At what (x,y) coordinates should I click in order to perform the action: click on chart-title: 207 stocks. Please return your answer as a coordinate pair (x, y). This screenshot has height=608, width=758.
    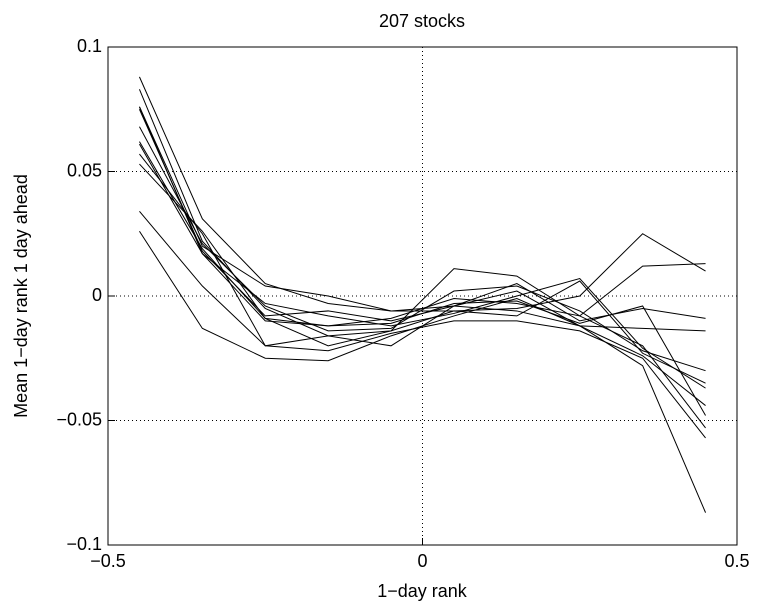
    Looking at the image, I should click on (422, 21).